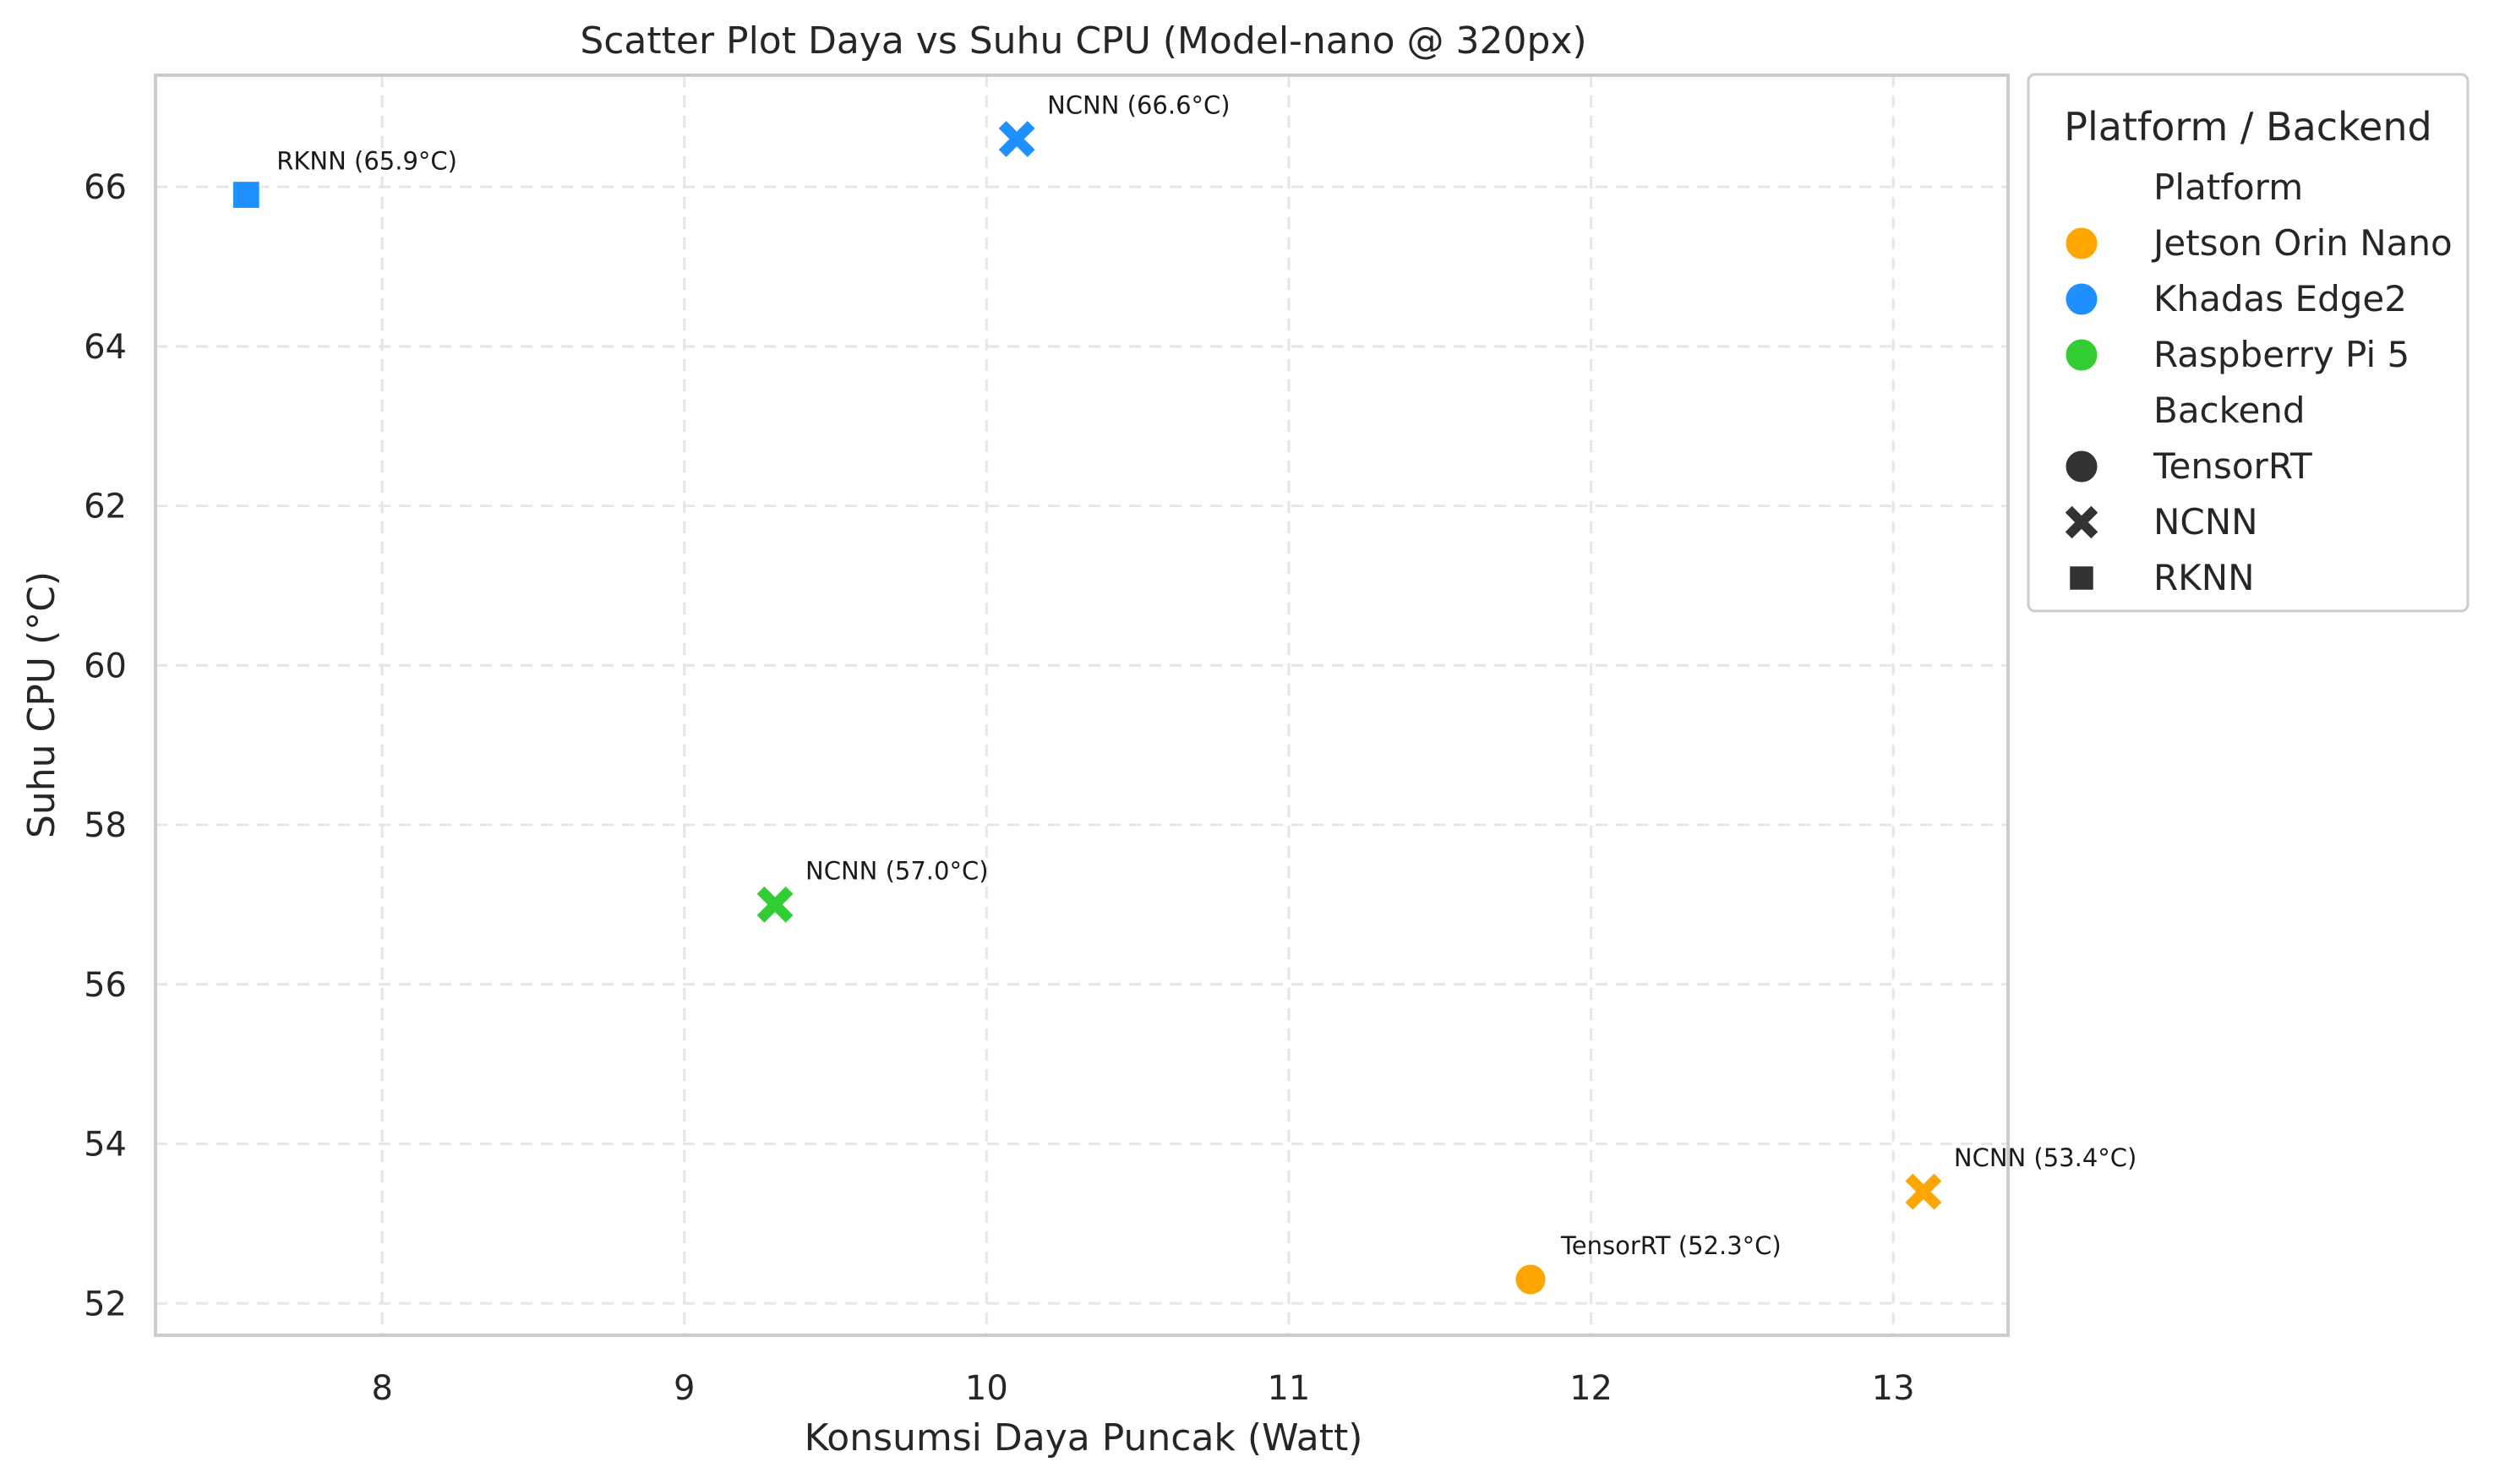 The width and height of the screenshot is (2494, 1484). I want to click on x-tick-label: 13, so click(1893, 1389).